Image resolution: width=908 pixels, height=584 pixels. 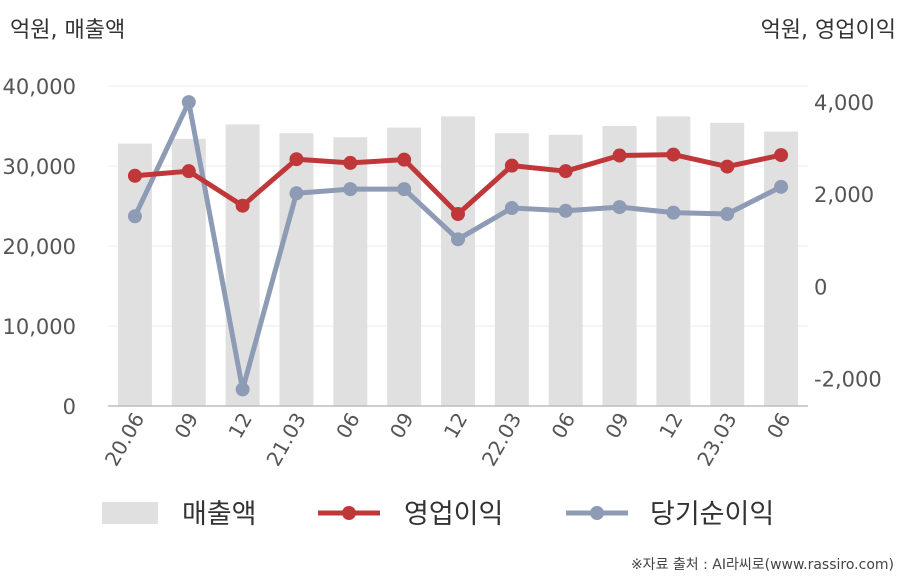 I want to click on x-tick-label: 20.06, so click(x=124, y=440).